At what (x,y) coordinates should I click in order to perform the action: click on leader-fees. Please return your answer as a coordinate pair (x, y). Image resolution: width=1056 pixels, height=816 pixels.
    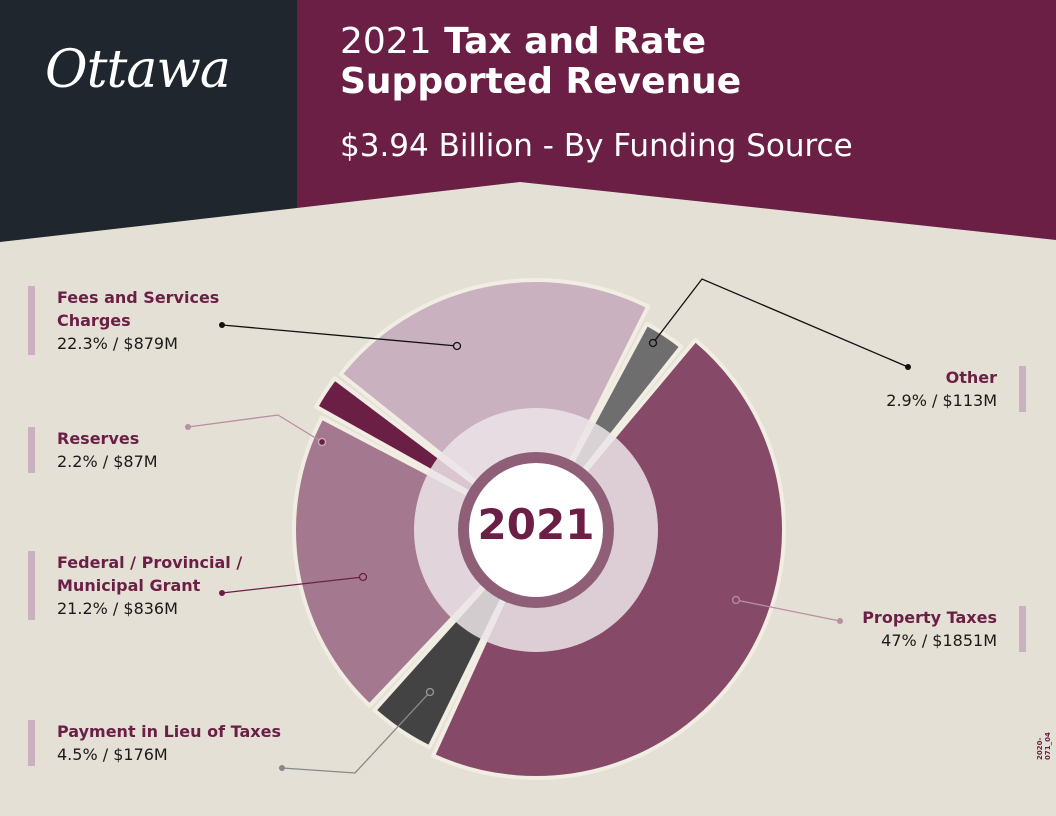
    Looking at the image, I should click on (339, 335).